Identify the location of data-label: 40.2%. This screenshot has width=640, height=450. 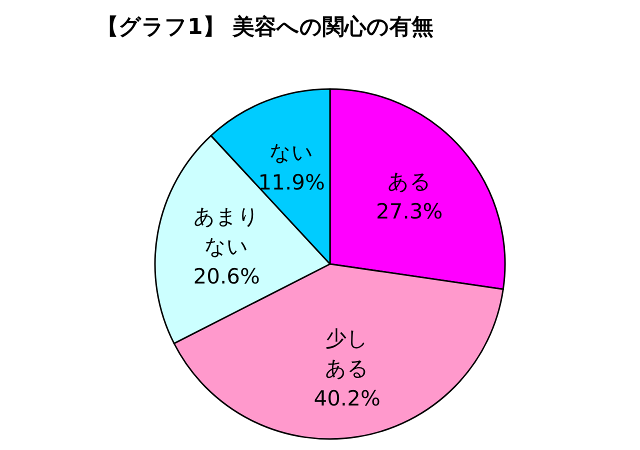
(347, 398).